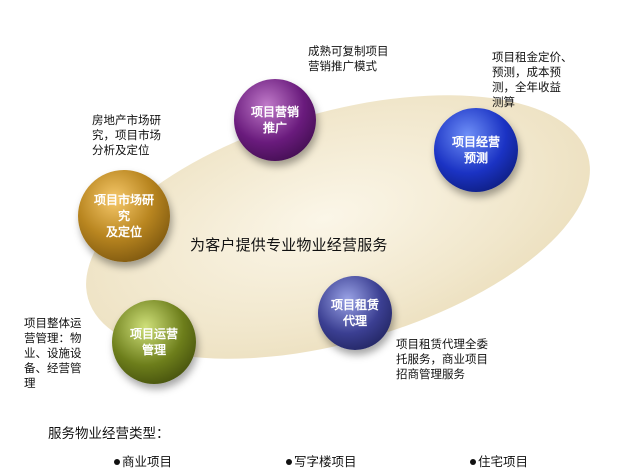 Image resolution: width=630 pixels, height=472 pixels. What do you see at coordinates (126, 120) in the screenshot?
I see `note-research-line: 房地产市场研` at bounding box center [126, 120].